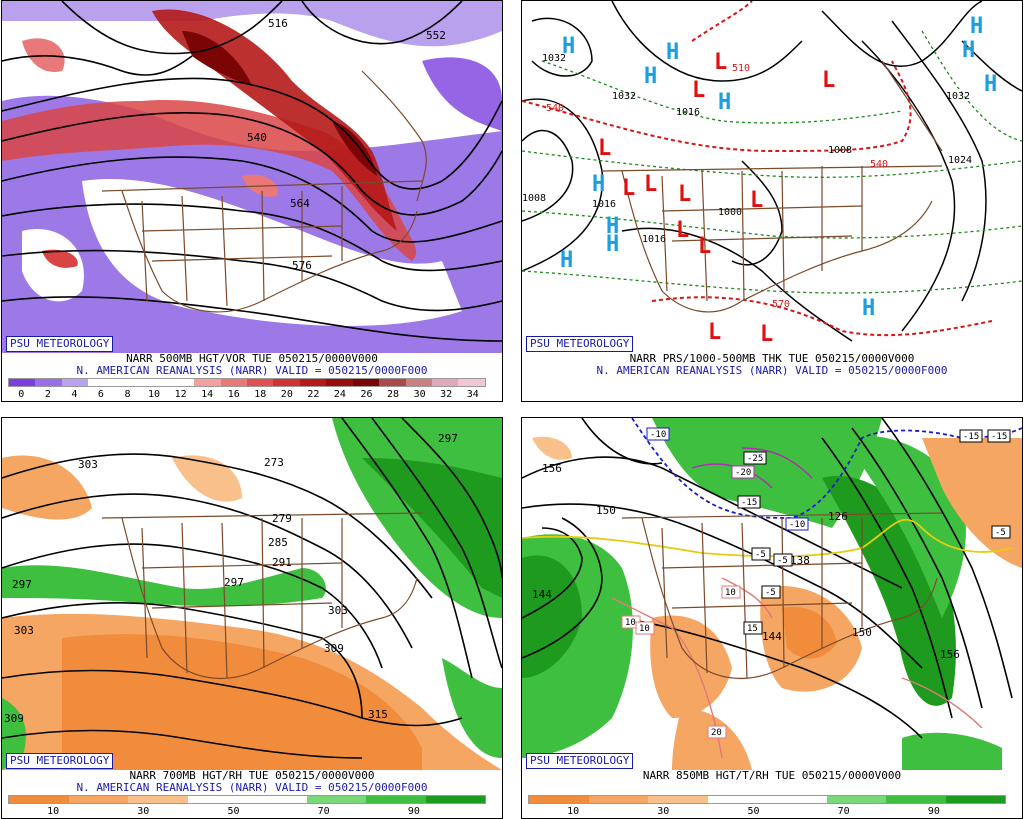 The width and height of the screenshot is (1024, 819). I want to click on contour-label: 150, so click(606, 510).